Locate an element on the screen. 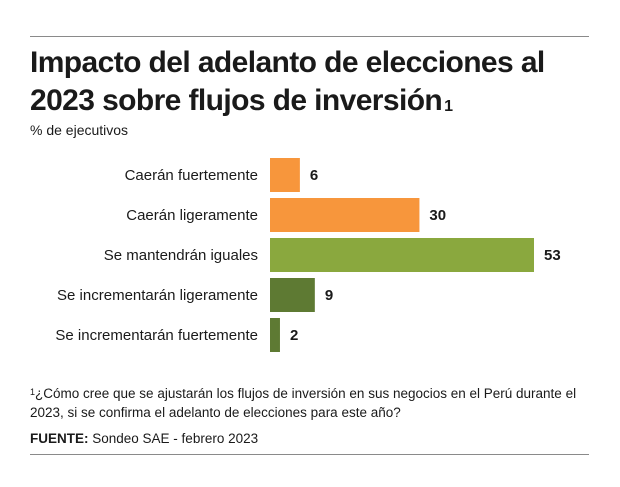  footnote-mark: 1 is located at coordinates (33, 392).